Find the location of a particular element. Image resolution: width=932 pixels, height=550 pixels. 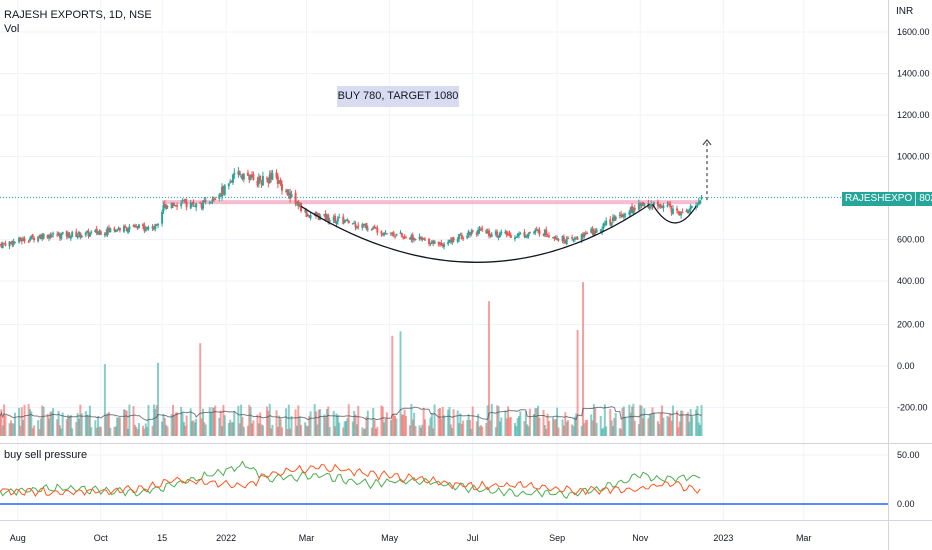

indicator-label: buy sell pressure is located at coordinates (46, 455).